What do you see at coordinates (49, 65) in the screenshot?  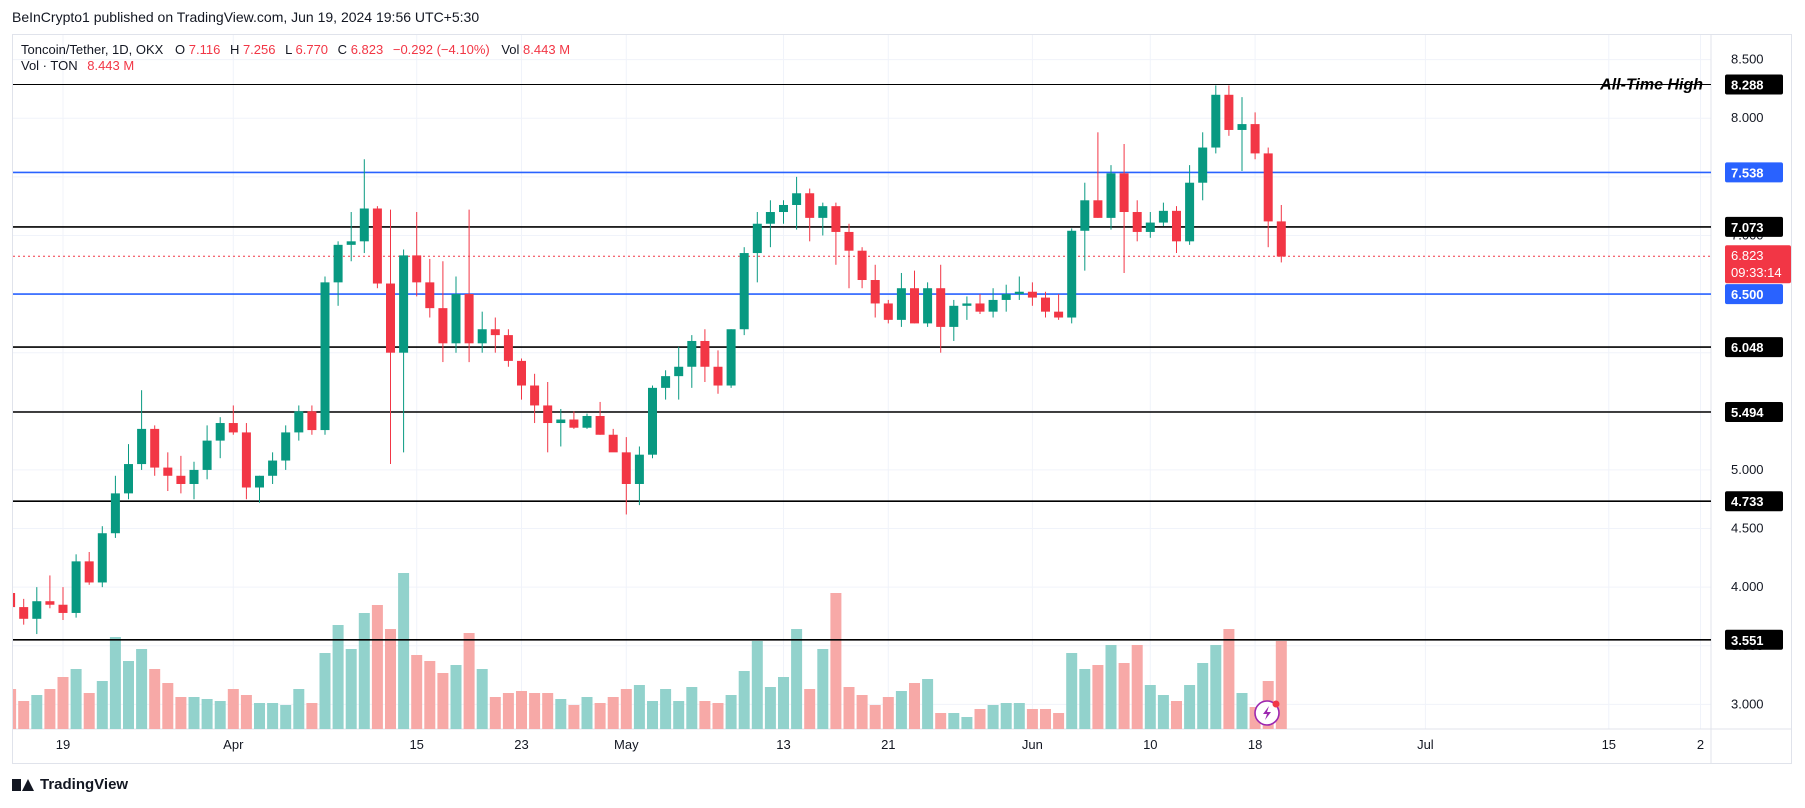 I see `volume-series-label: Vol · TON` at bounding box center [49, 65].